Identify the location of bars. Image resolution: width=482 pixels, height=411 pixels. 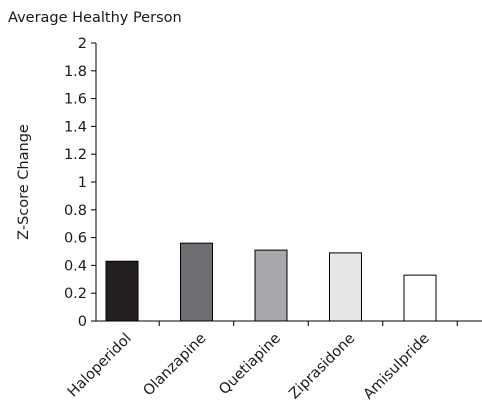
(271, 282).